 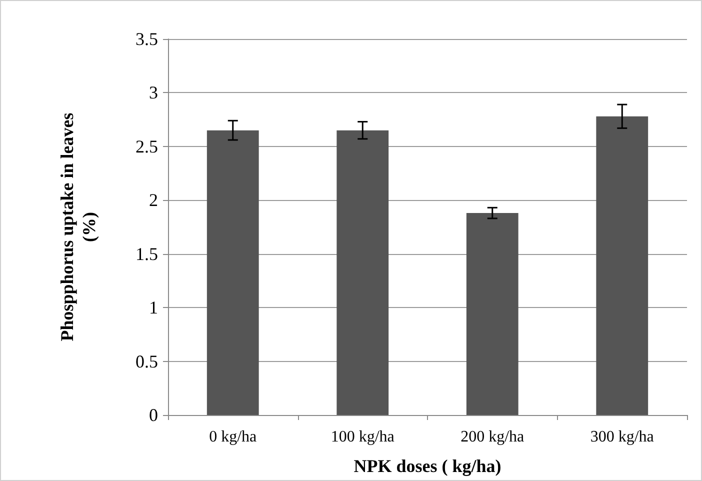 I want to click on y-tick-label: 0, so click(x=153, y=415).